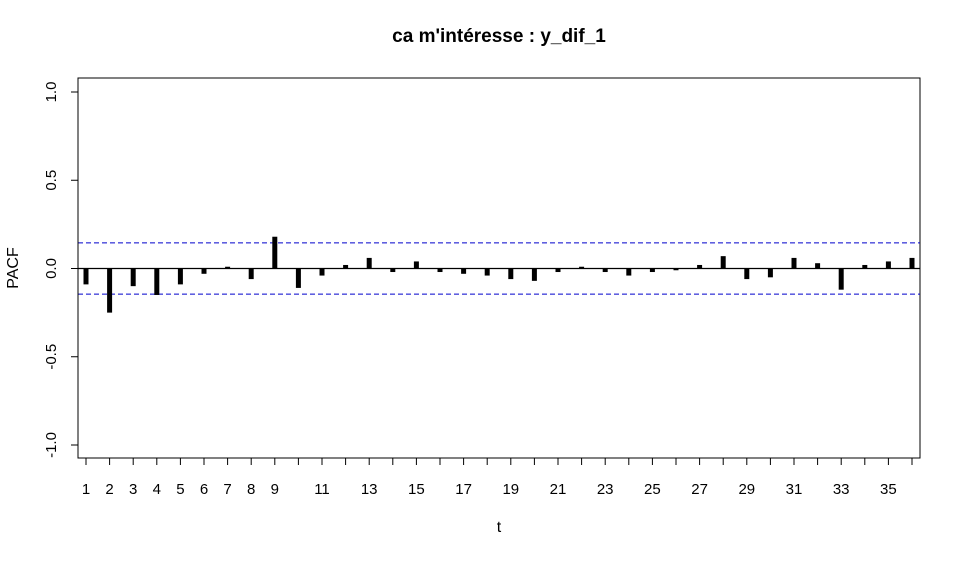 Image resolution: width=960 pixels, height=561 pixels. What do you see at coordinates (499, 268) in the screenshot?
I see `confidence-limits-group` at bounding box center [499, 268].